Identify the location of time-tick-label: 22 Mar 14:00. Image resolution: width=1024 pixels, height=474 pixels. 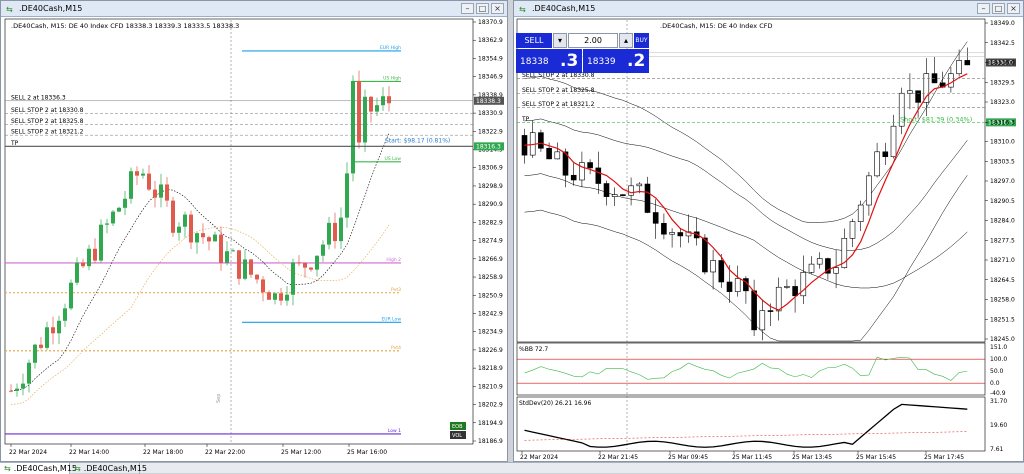
(89, 452).